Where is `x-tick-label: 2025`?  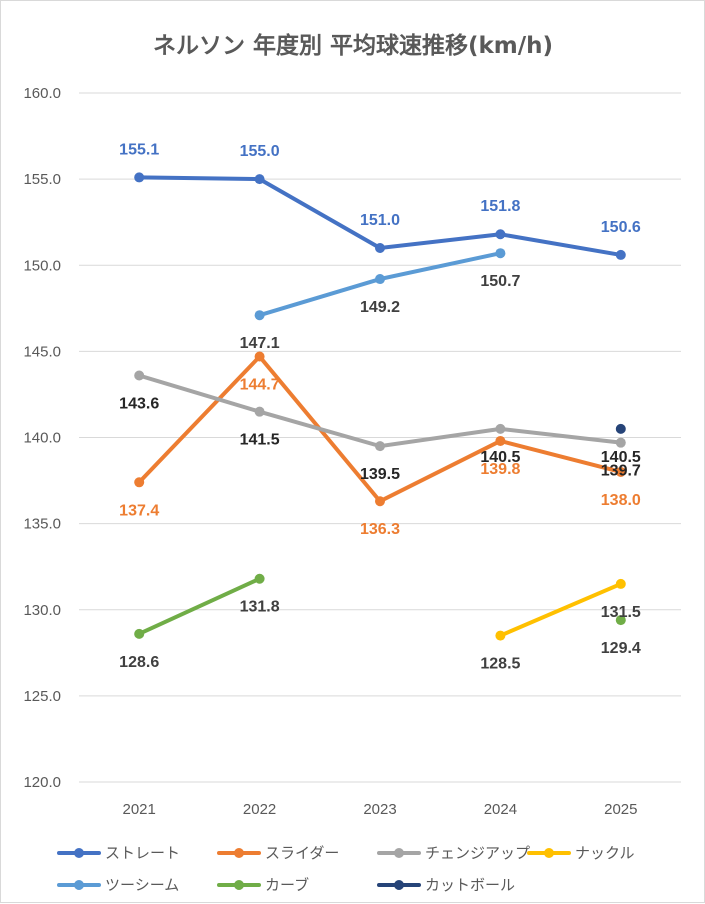
x-tick-label: 2025 is located at coordinates (620, 809).